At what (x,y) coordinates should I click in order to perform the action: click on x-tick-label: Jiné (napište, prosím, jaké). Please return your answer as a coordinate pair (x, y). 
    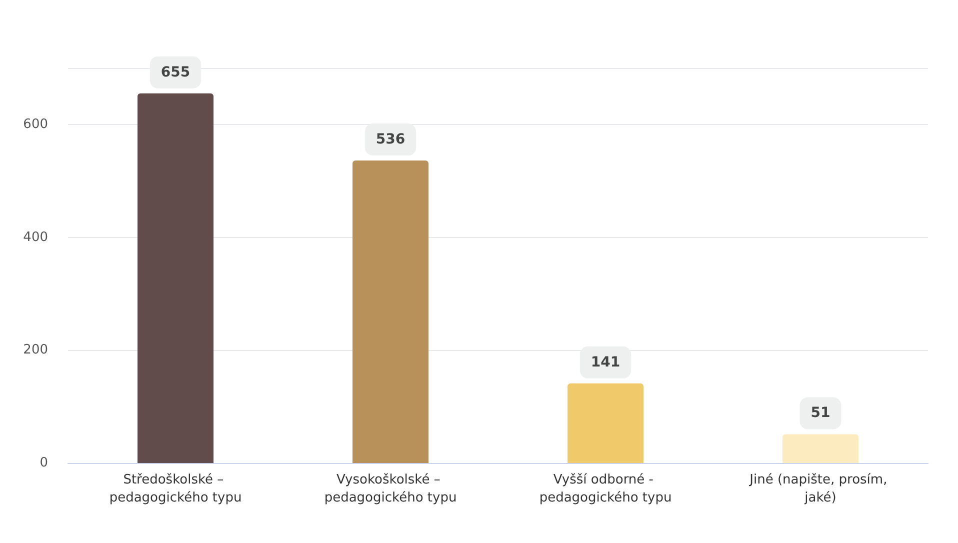
    Looking at the image, I should click on (820, 489).